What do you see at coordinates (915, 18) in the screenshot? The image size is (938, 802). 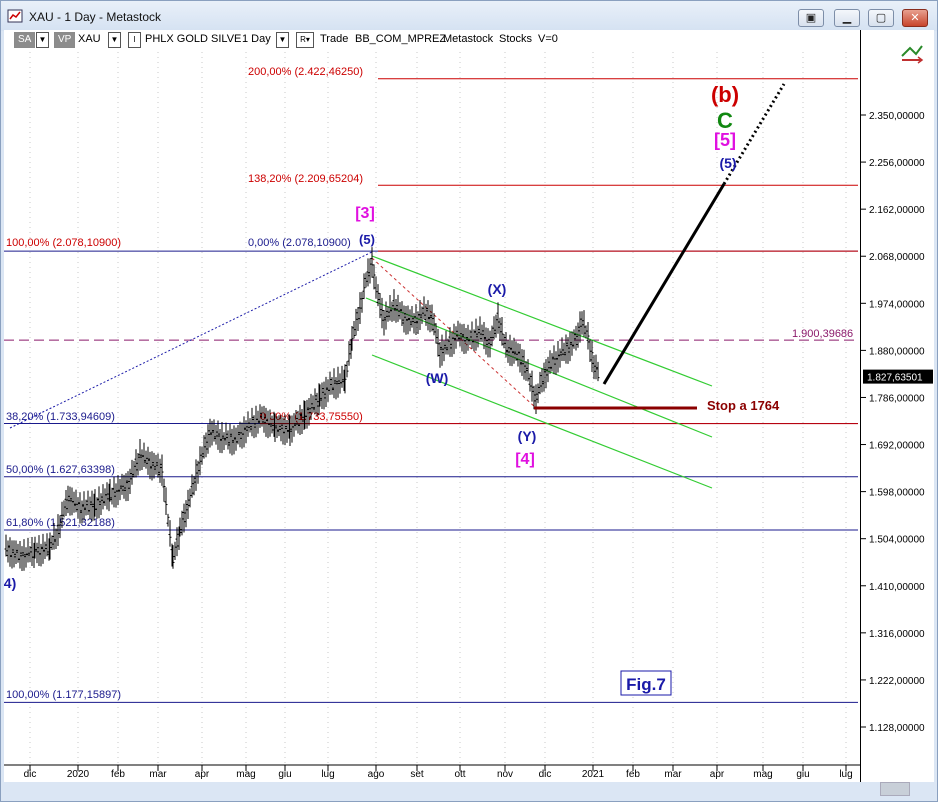 I see `close-button: ✕` at bounding box center [915, 18].